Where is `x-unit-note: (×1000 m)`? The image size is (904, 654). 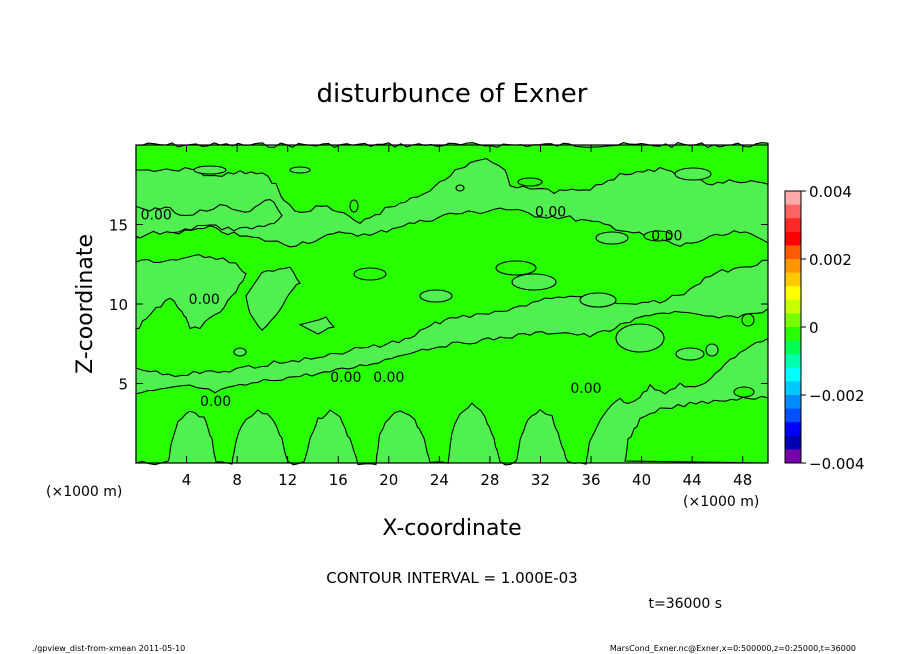 x-unit-note: (×1000 m) is located at coordinates (721, 502).